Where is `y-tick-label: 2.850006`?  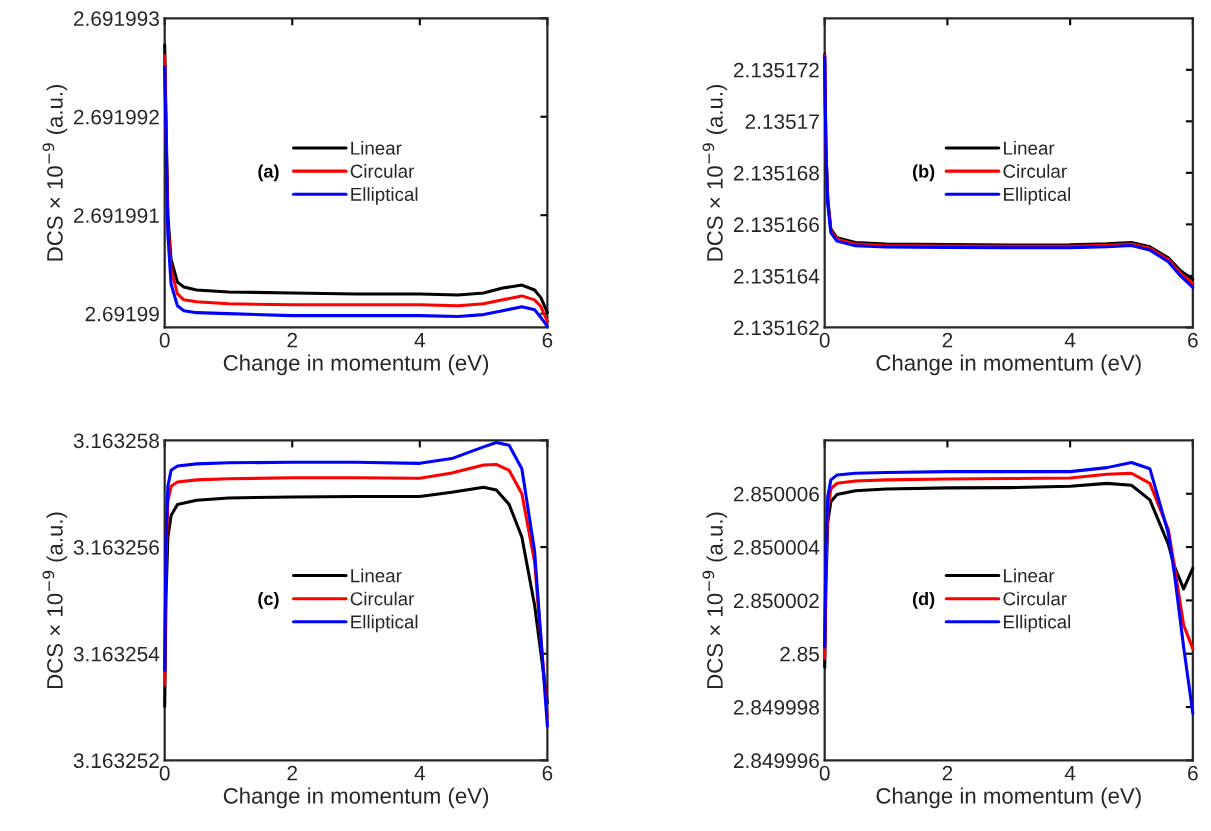
y-tick-label: 2.850006 is located at coordinates (776, 494).